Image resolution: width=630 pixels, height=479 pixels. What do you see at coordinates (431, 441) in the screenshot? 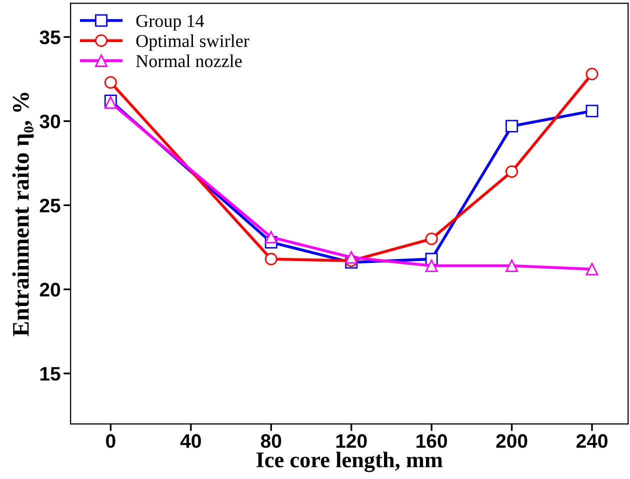
I see `x-tick-label: 160` at bounding box center [431, 441].